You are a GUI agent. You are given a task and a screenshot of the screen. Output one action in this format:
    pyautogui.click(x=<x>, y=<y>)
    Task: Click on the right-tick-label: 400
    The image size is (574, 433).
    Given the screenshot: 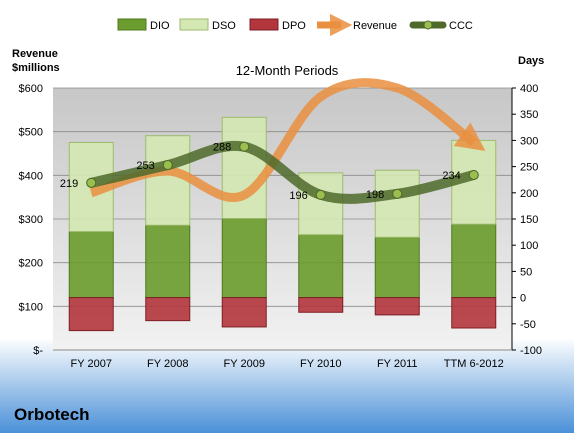 What is the action you would take?
    pyautogui.click(x=529, y=89)
    